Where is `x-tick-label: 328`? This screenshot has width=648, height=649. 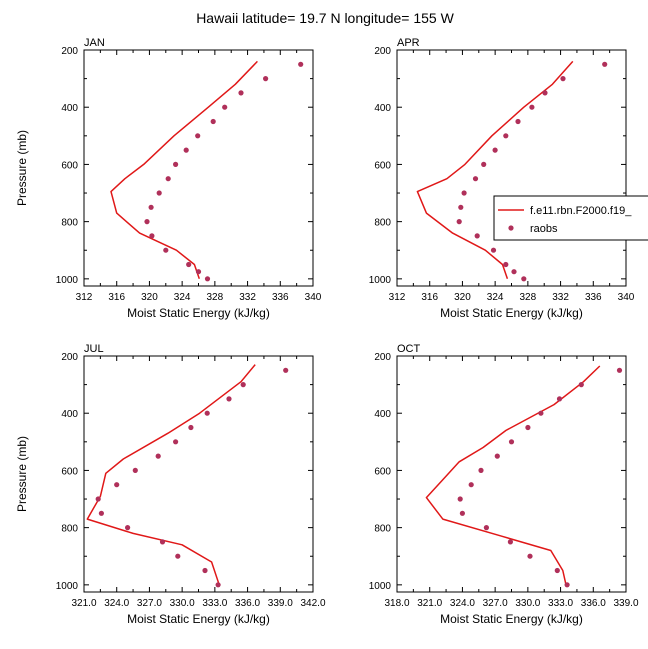 x-tick-label: 328 is located at coordinates (528, 297).